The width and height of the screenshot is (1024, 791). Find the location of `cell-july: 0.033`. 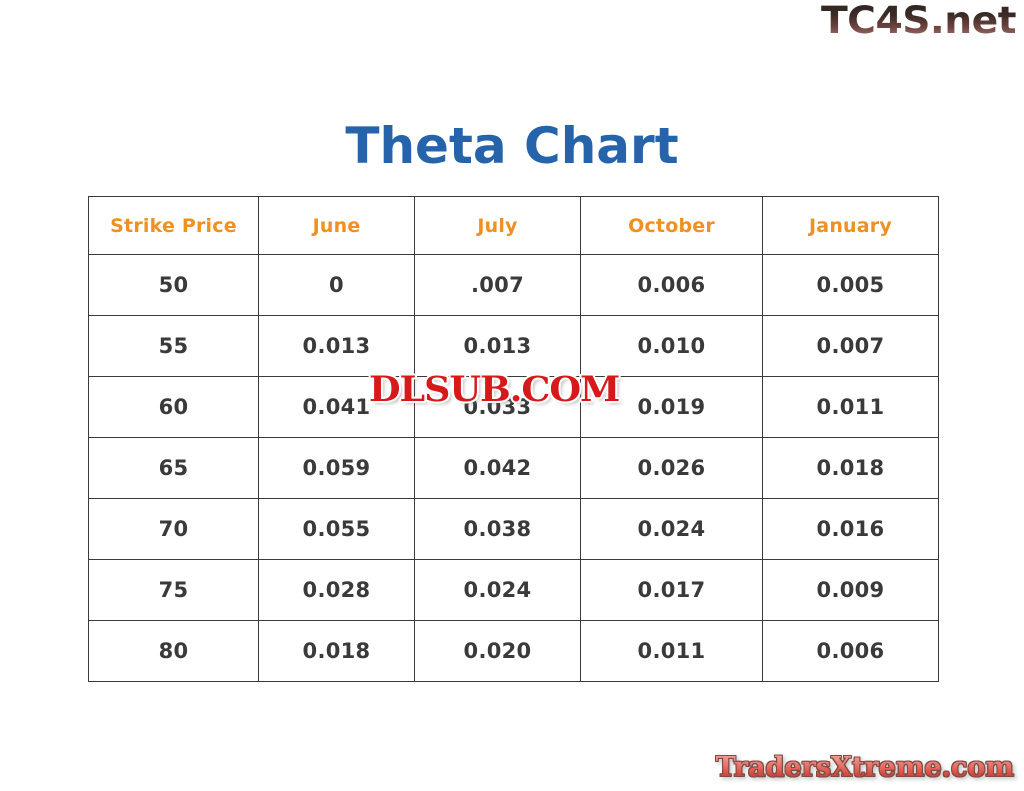

cell-july: 0.033 is located at coordinates (497, 407).